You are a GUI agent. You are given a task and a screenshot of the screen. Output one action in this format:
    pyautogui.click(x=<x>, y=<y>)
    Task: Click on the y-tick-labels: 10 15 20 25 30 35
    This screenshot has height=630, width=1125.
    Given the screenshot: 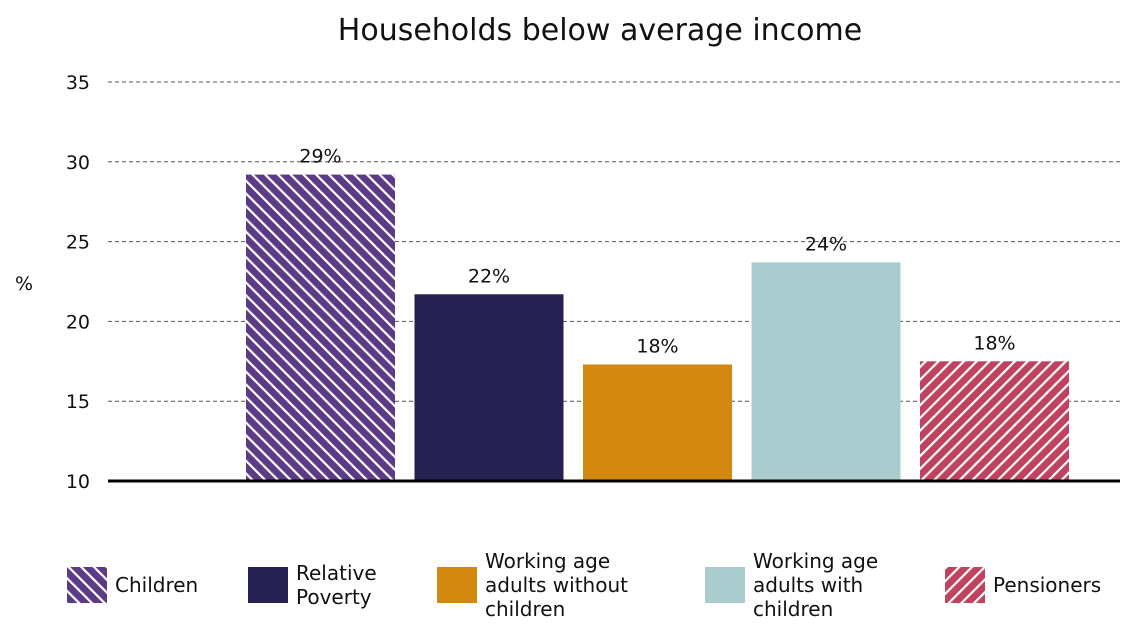 What is the action you would take?
    pyautogui.click(x=78, y=282)
    